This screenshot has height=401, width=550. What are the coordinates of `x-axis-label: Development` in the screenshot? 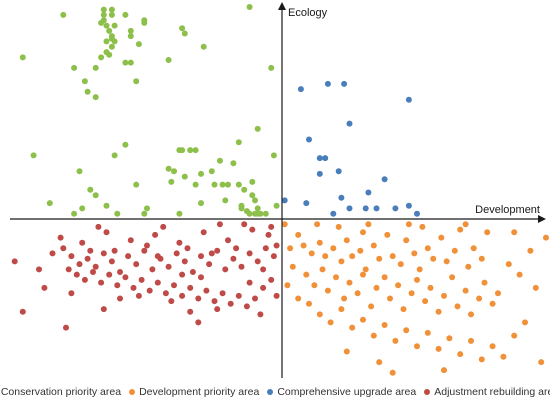 It's located at (507, 210).